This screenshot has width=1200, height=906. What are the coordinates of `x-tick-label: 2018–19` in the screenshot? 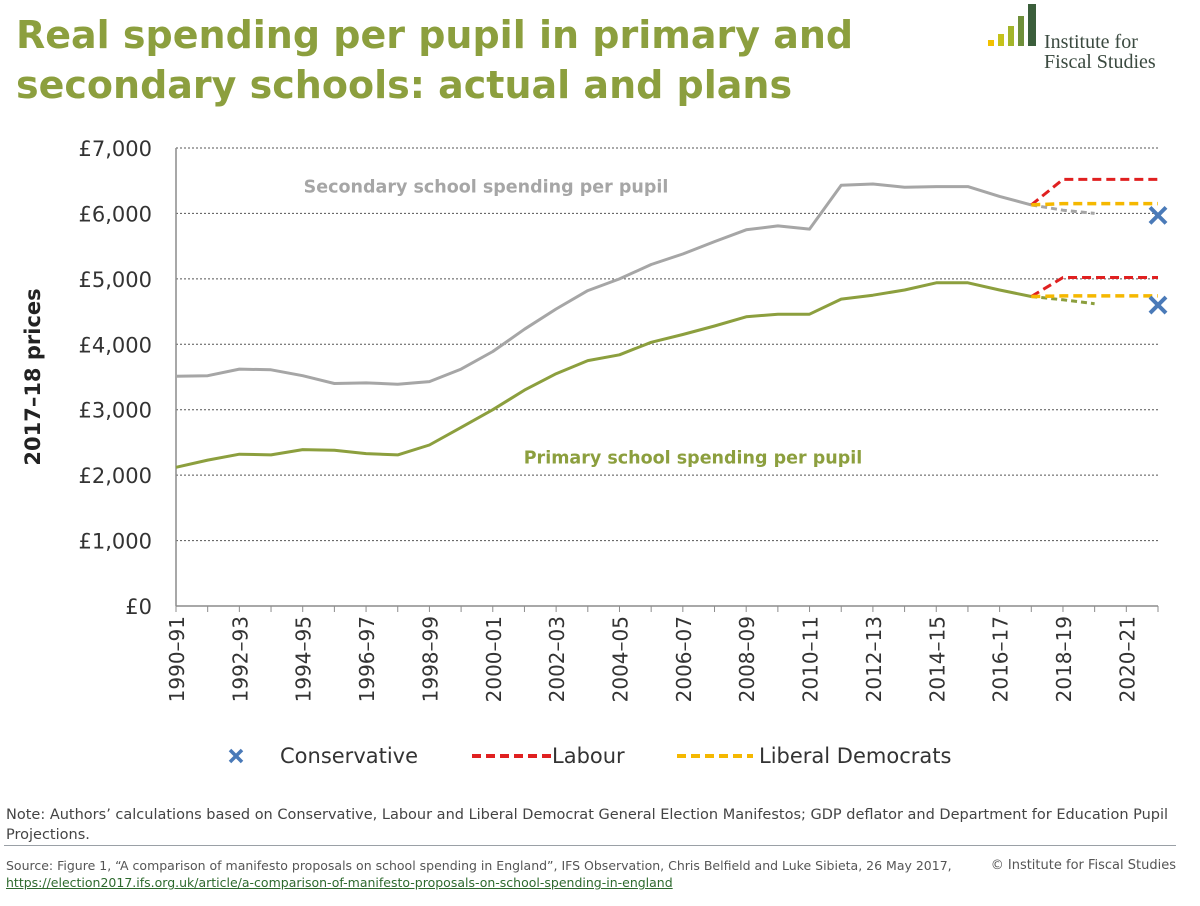 It's located at (1064, 659).